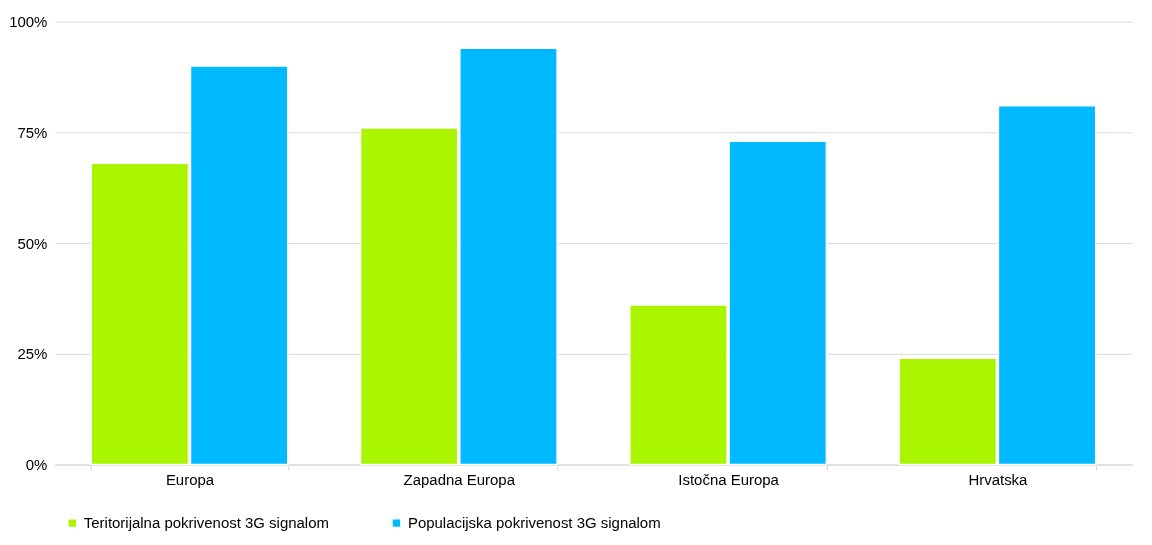  Describe the element at coordinates (534, 523) in the screenshot. I see `legend-label: Populacijska pokrivenost 3G signalom` at that location.